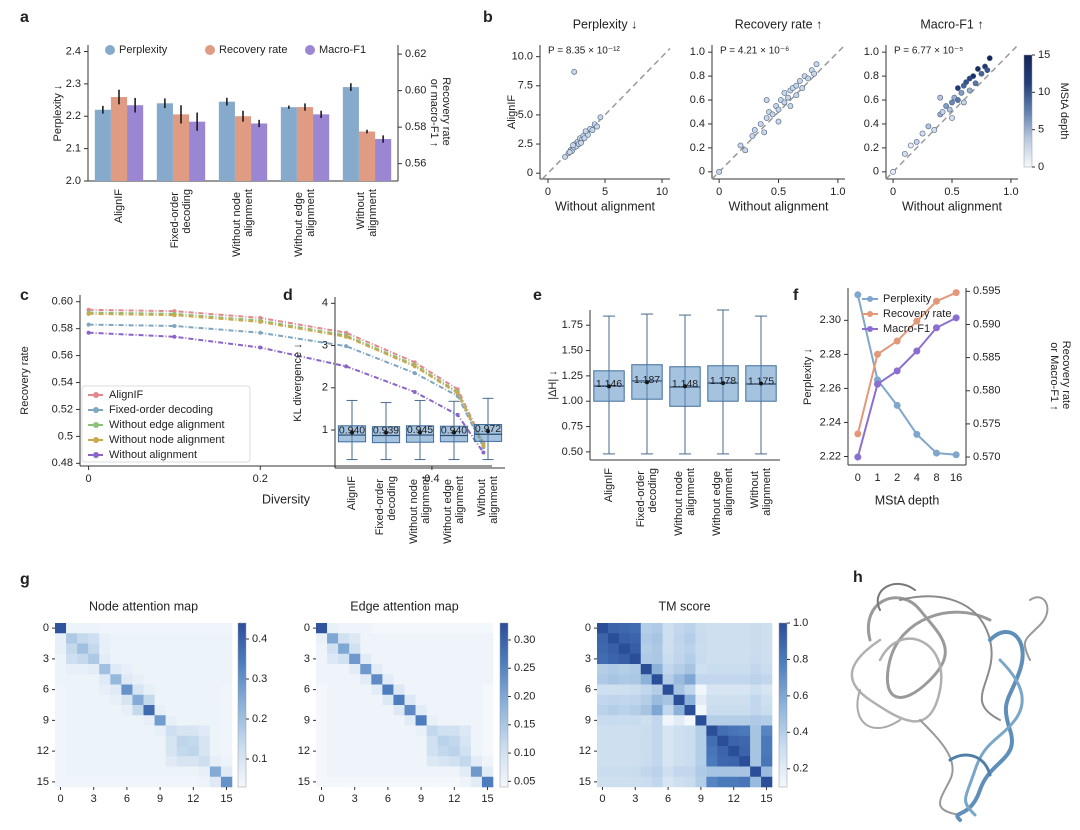 Image resolution: width=1080 pixels, height=830 pixels. Describe the element at coordinates (524, 668) in the screenshot. I see `colorbar-tick-label: 0.25` at that location.